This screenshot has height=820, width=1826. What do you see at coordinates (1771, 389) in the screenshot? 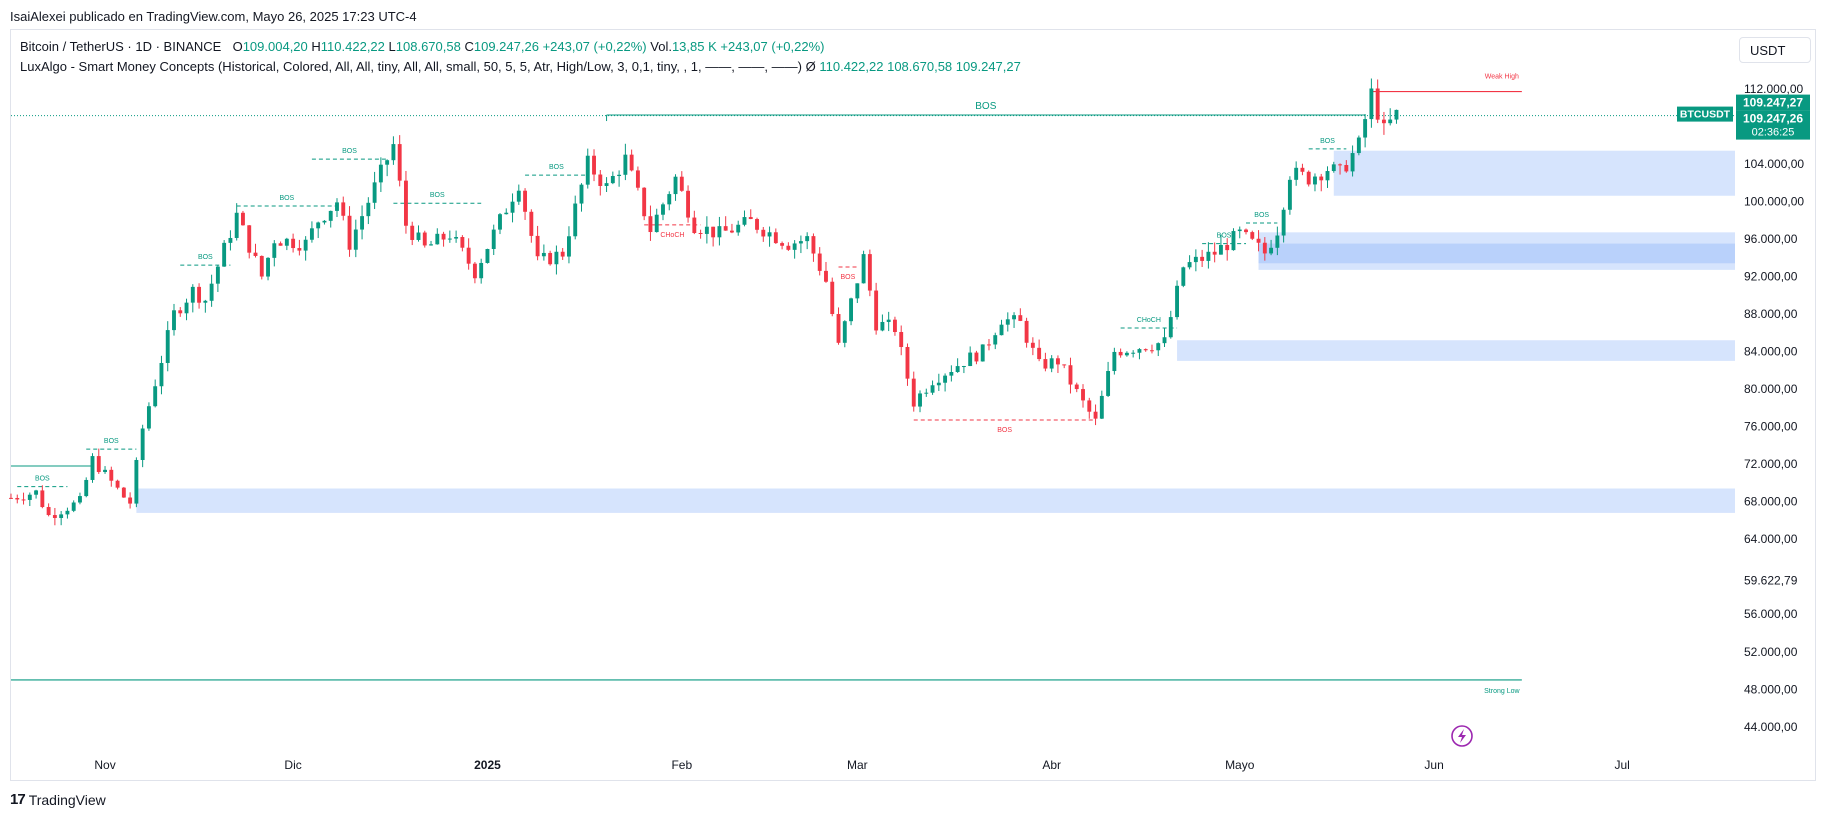
I see `y-axis-tick-label: 80.000,00` at bounding box center [1771, 389].